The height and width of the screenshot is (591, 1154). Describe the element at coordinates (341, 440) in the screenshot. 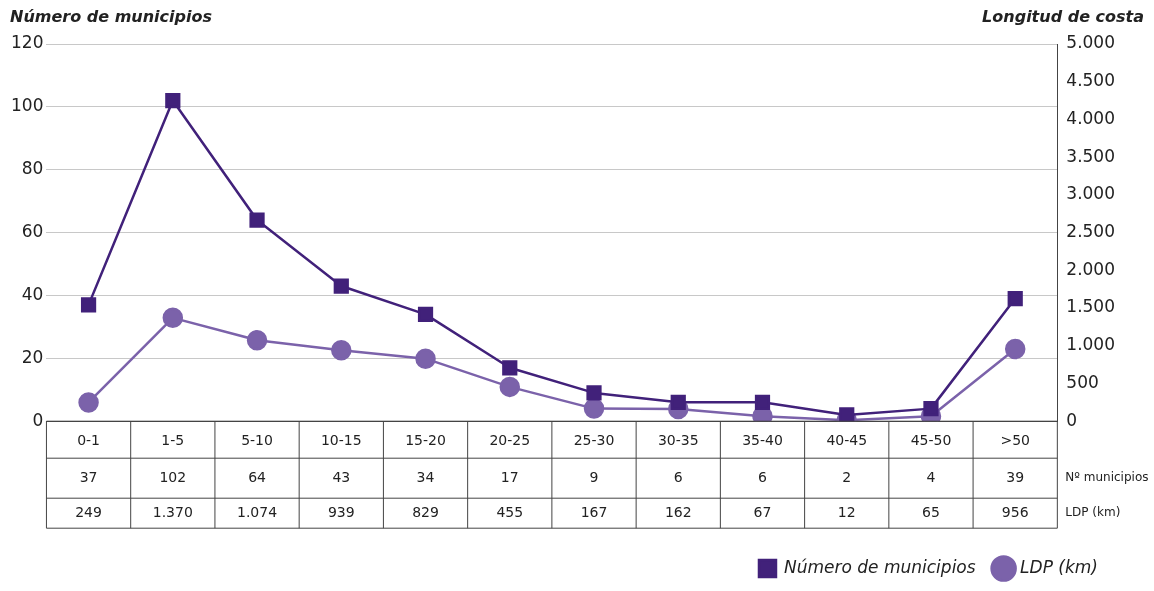

I see `x-tick-label: 10-15` at that location.